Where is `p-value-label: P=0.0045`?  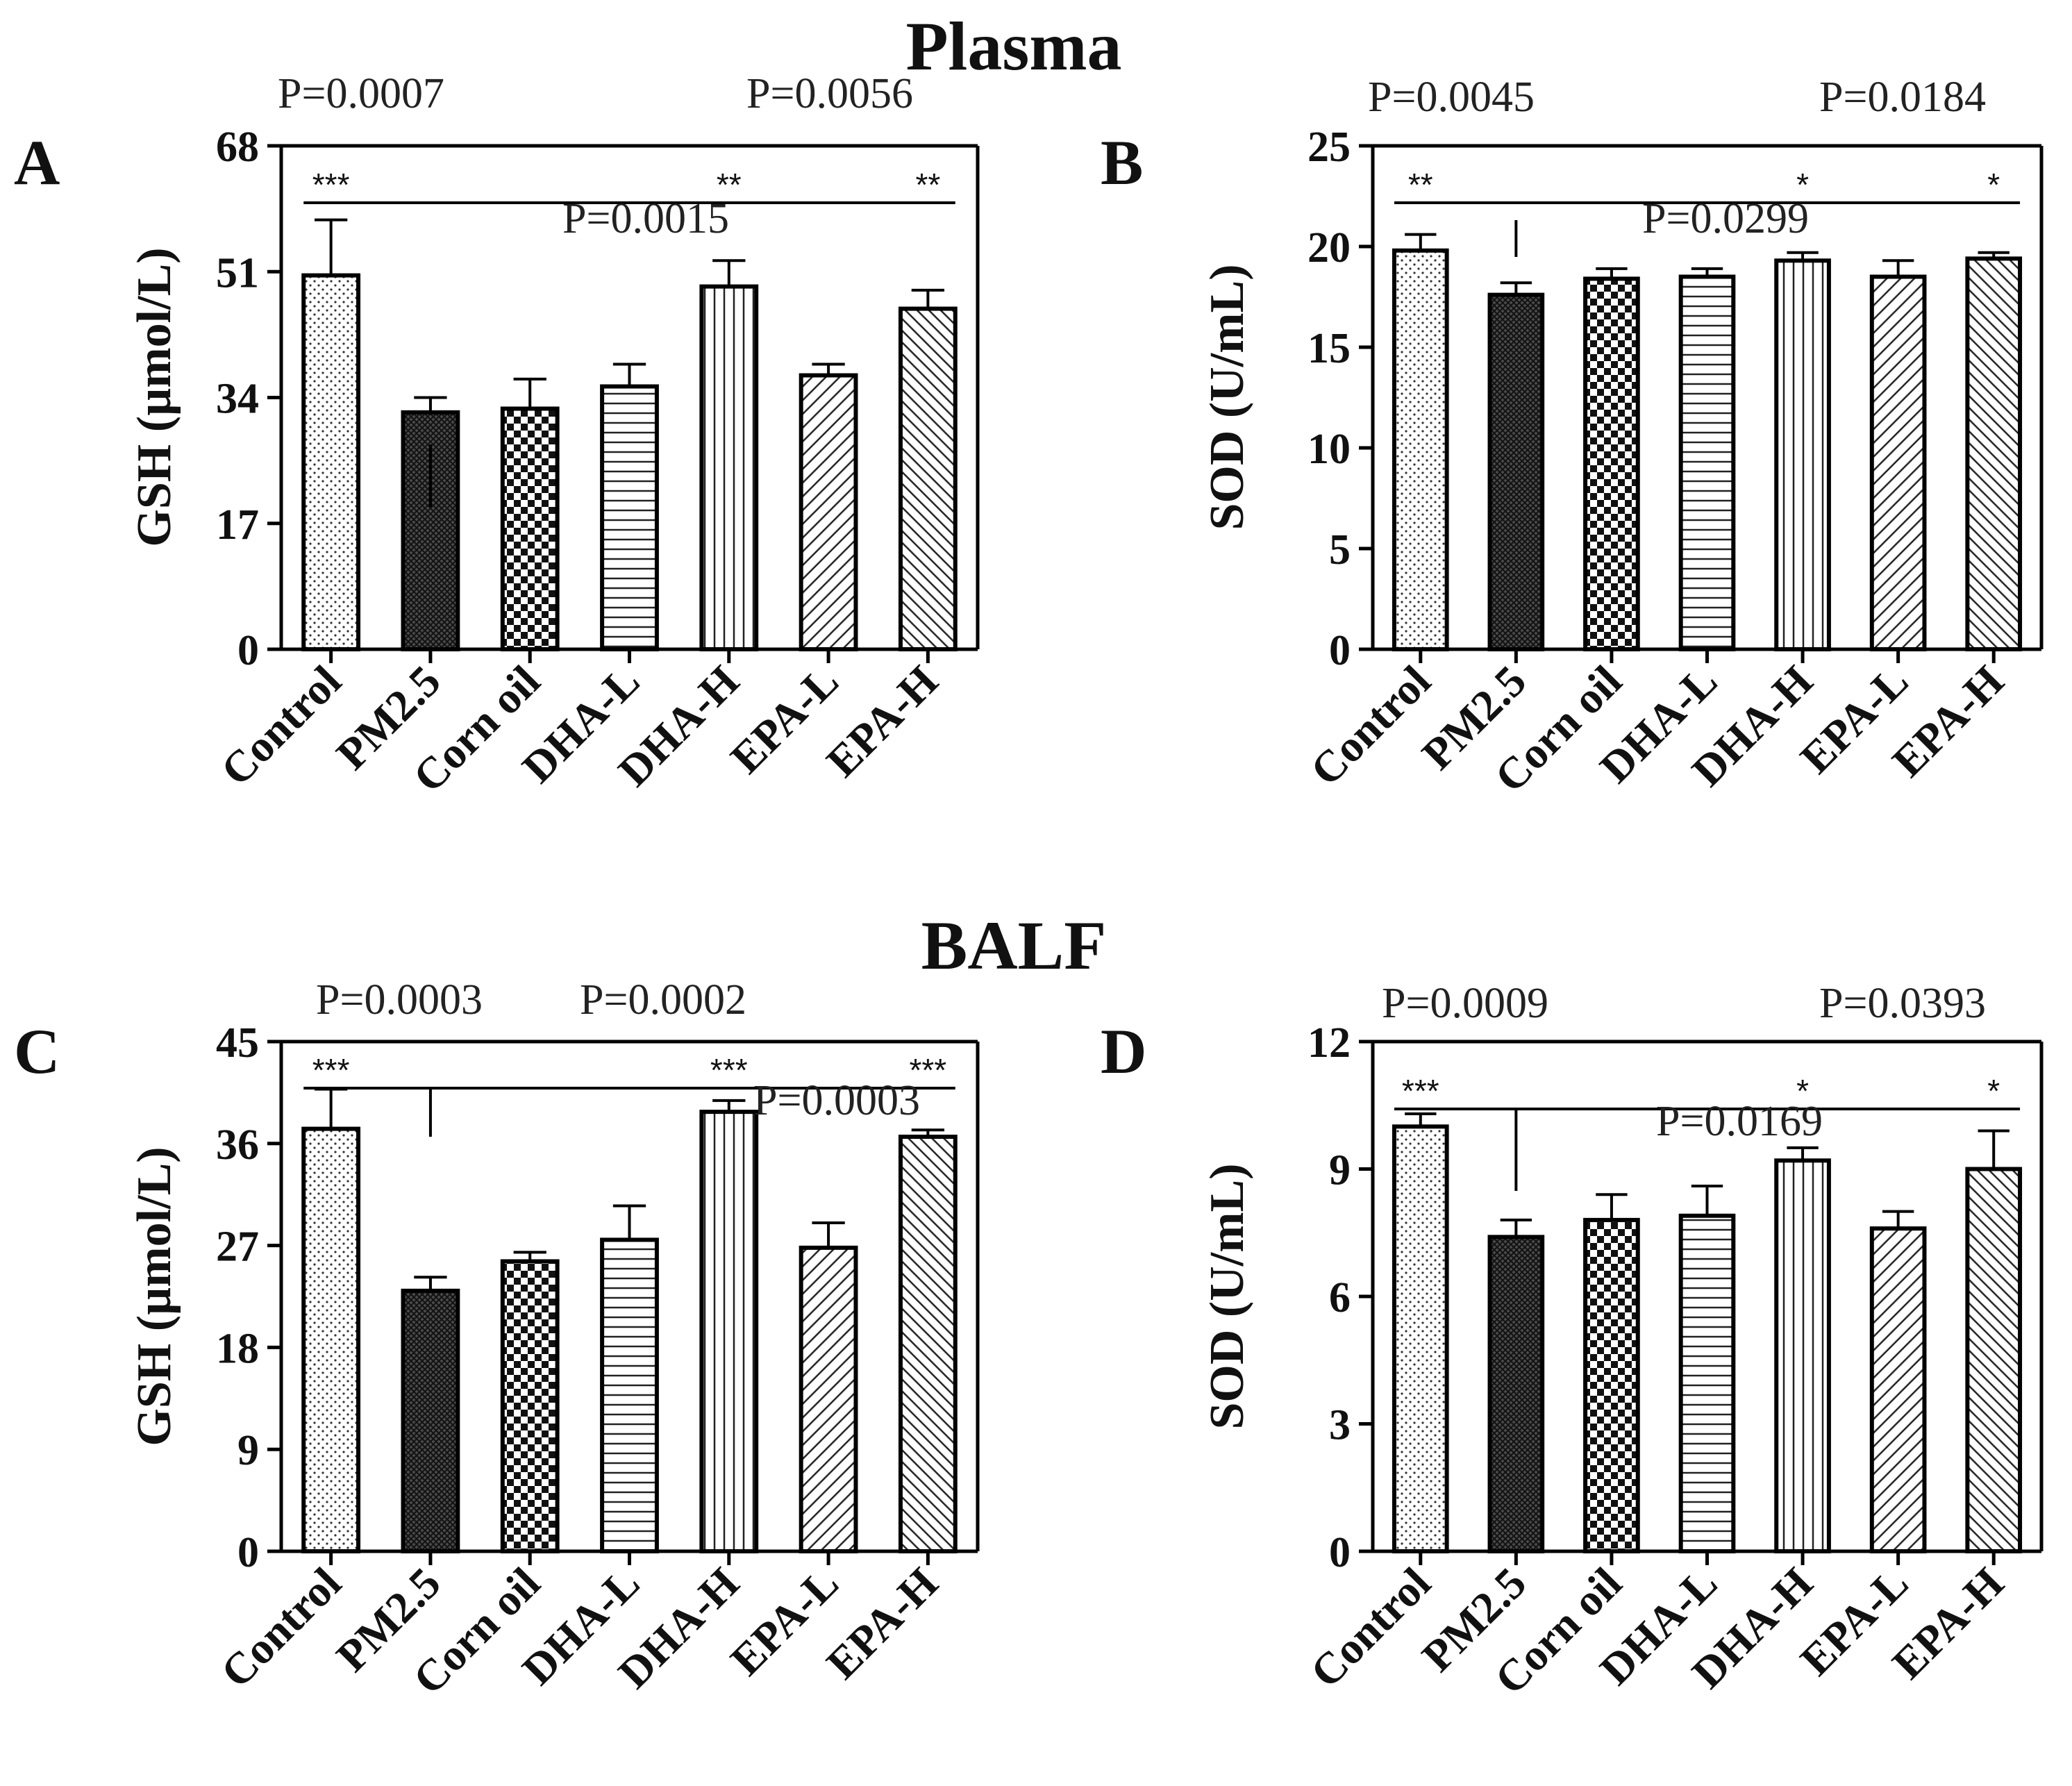 p-value-label: P=0.0045 is located at coordinates (1451, 97).